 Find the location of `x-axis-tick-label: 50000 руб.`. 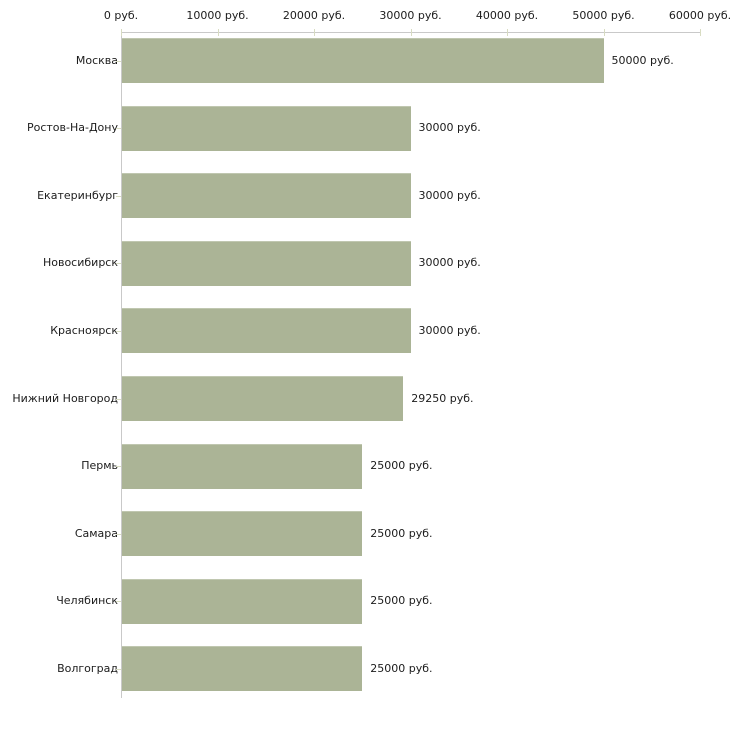

x-axis-tick-label: 50000 руб. is located at coordinates (603, 15).